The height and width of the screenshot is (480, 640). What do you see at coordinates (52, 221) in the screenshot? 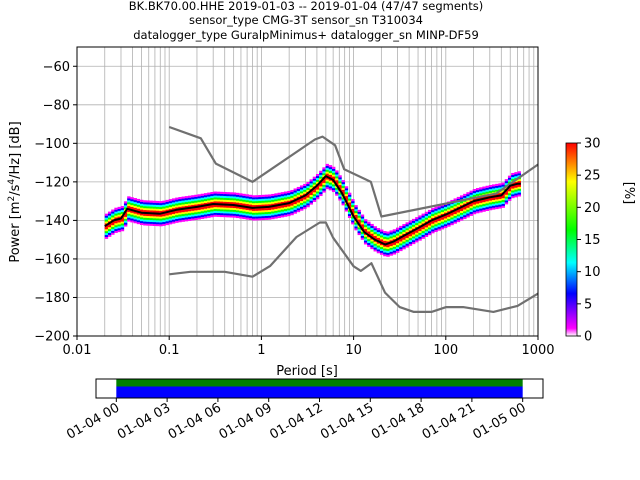
I see `y-tick-label: −140` at bounding box center [52, 221].